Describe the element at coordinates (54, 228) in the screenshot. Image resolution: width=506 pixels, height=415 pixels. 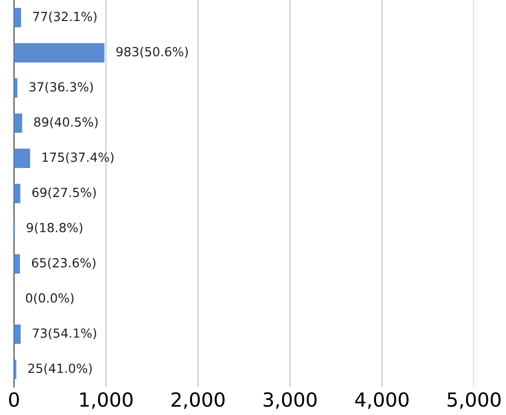
I see `data-label: 9(18.8%)` at that location.